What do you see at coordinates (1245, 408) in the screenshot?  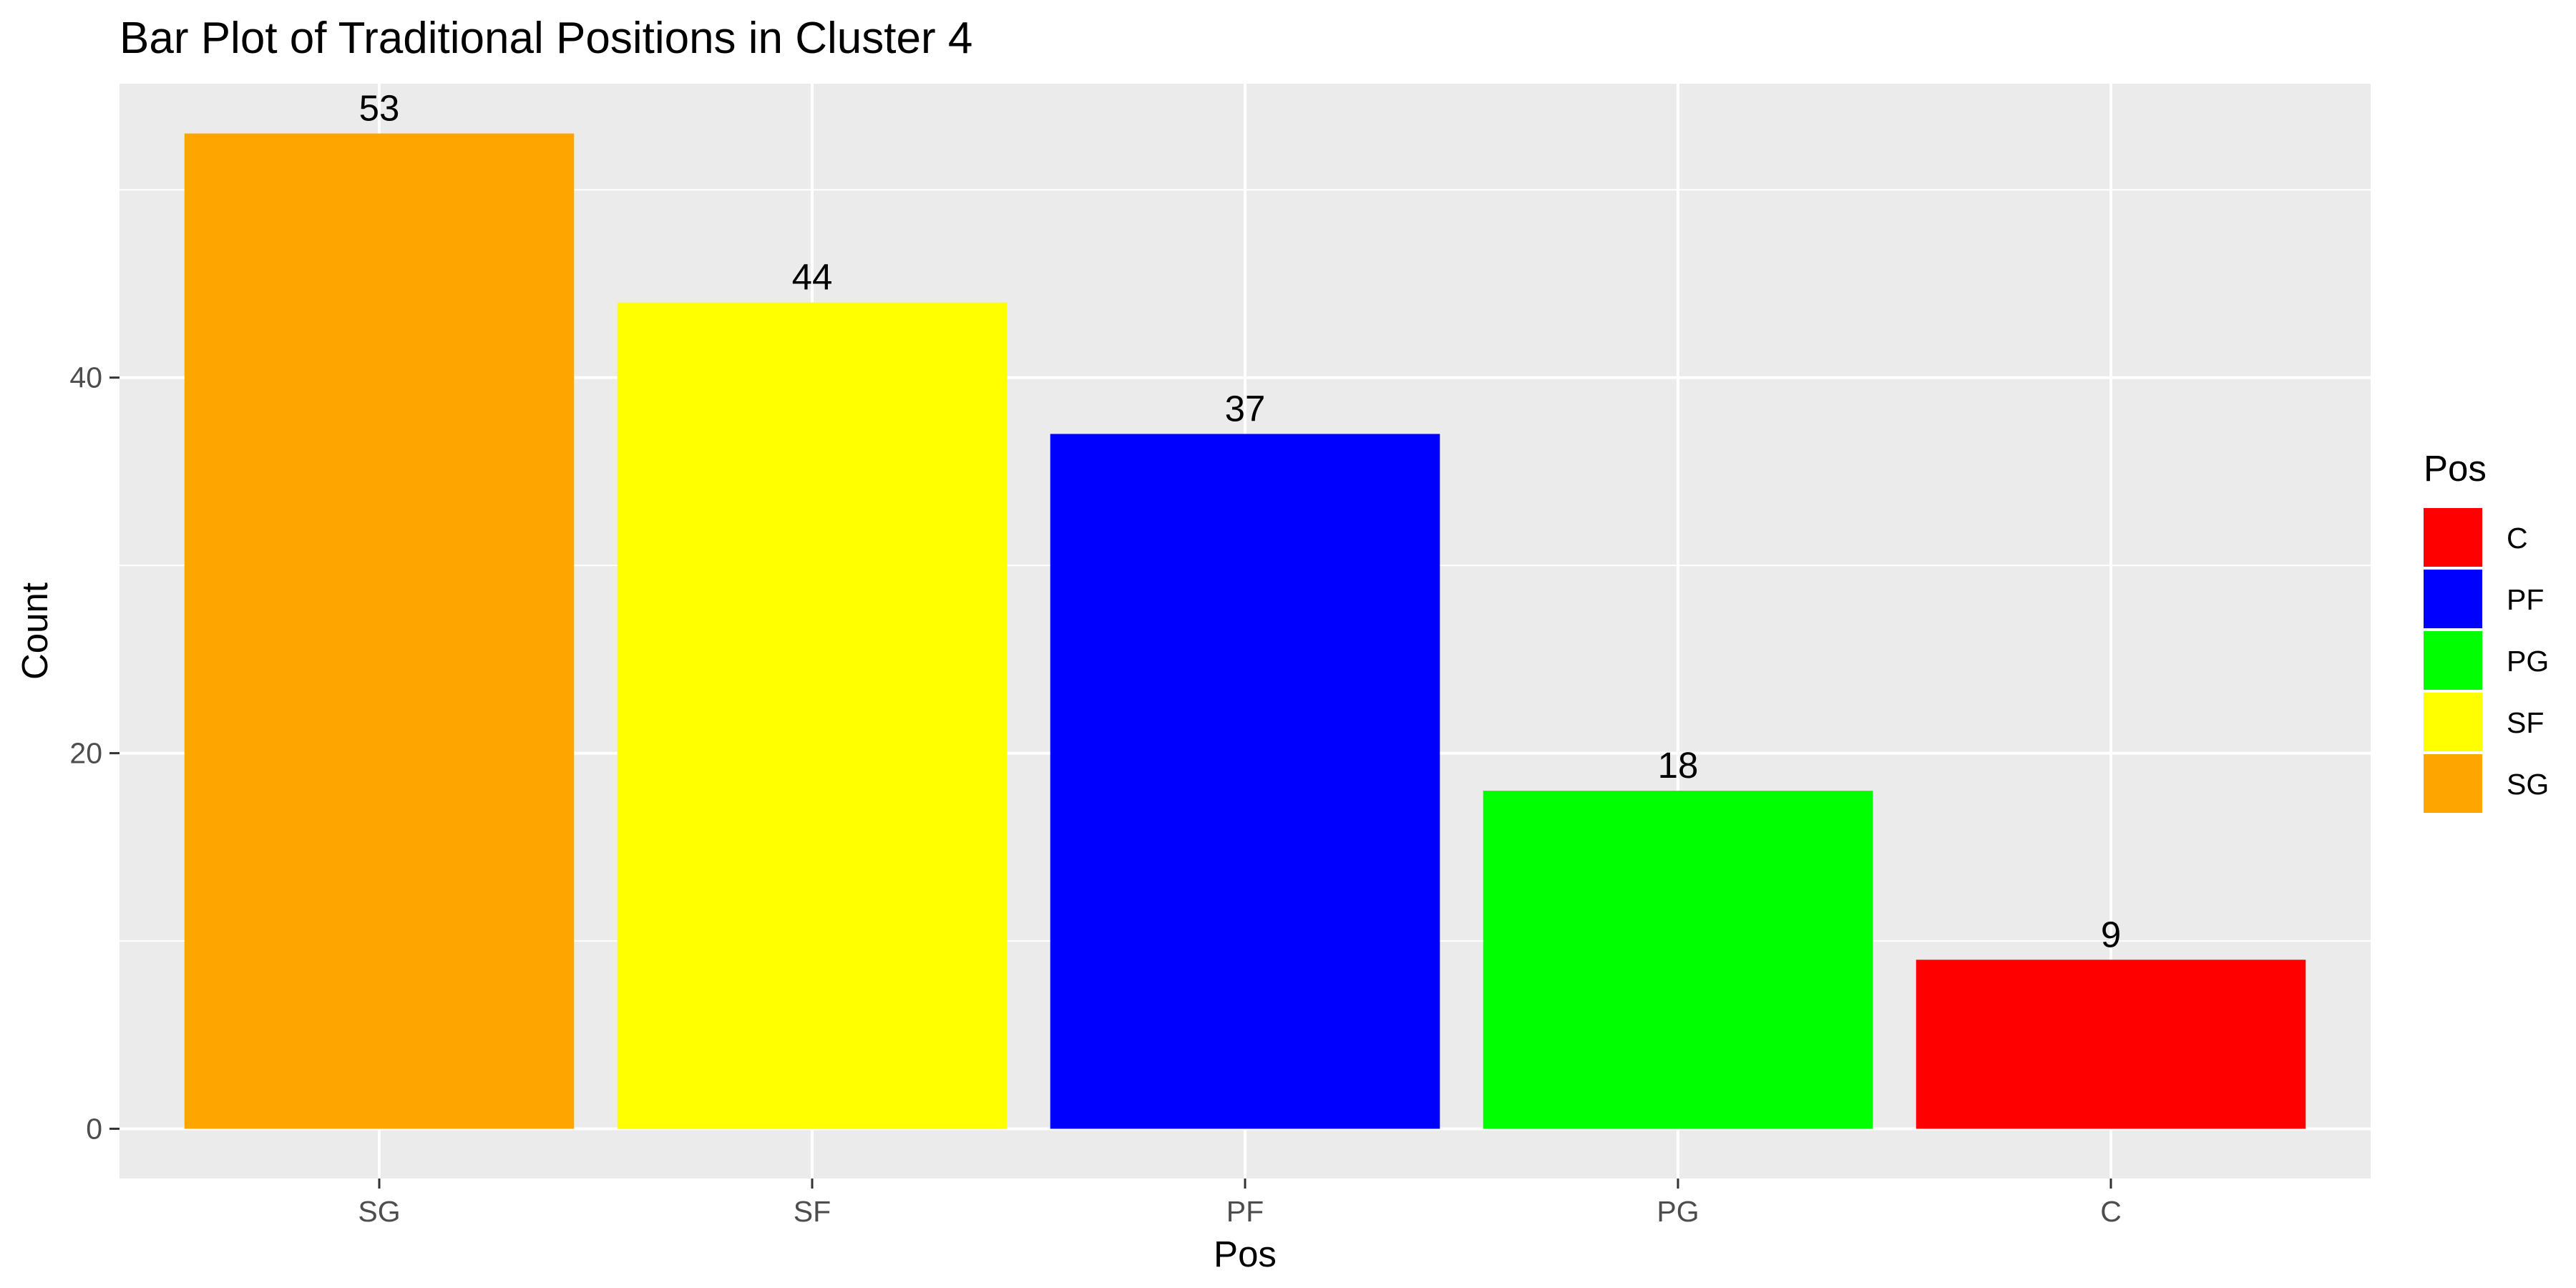 I see `data-label-pf: 37` at bounding box center [1245, 408].